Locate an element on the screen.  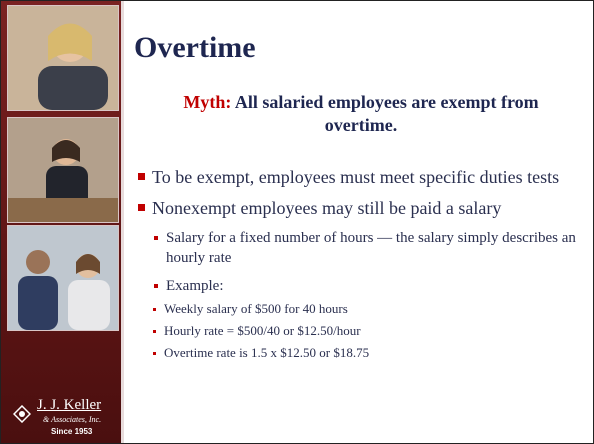
divider is located at coordinates (122, 222).